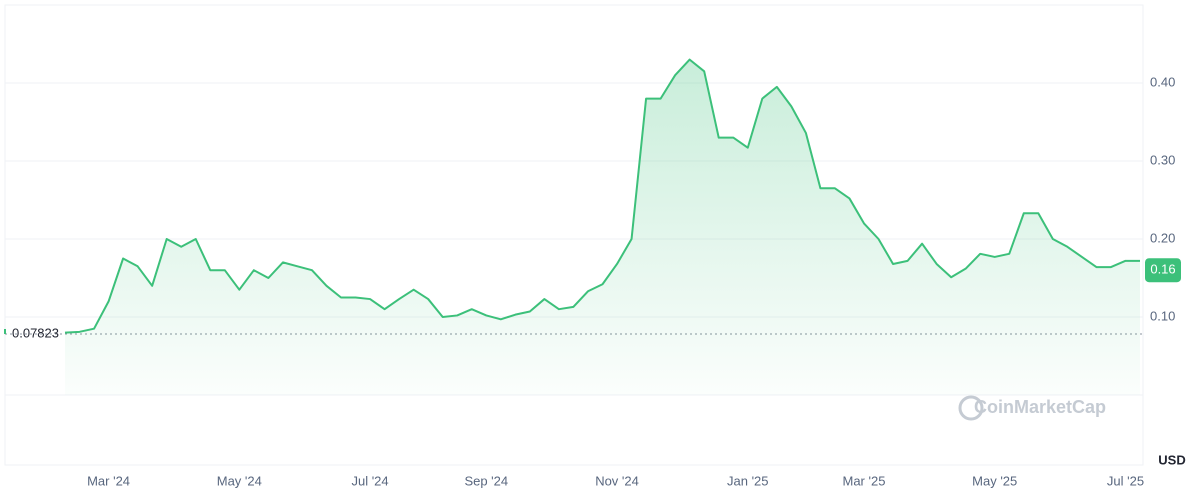 The height and width of the screenshot is (498, 1200). I want to click on current-price-label: 0.16, so click(1162, 269).